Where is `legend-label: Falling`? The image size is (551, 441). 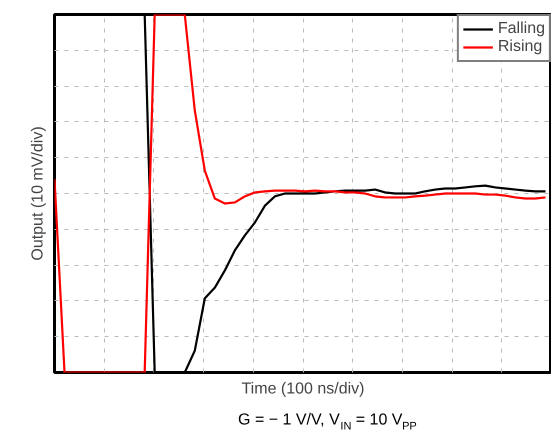 legend-label: Falling is located at coordinates (521, 29).